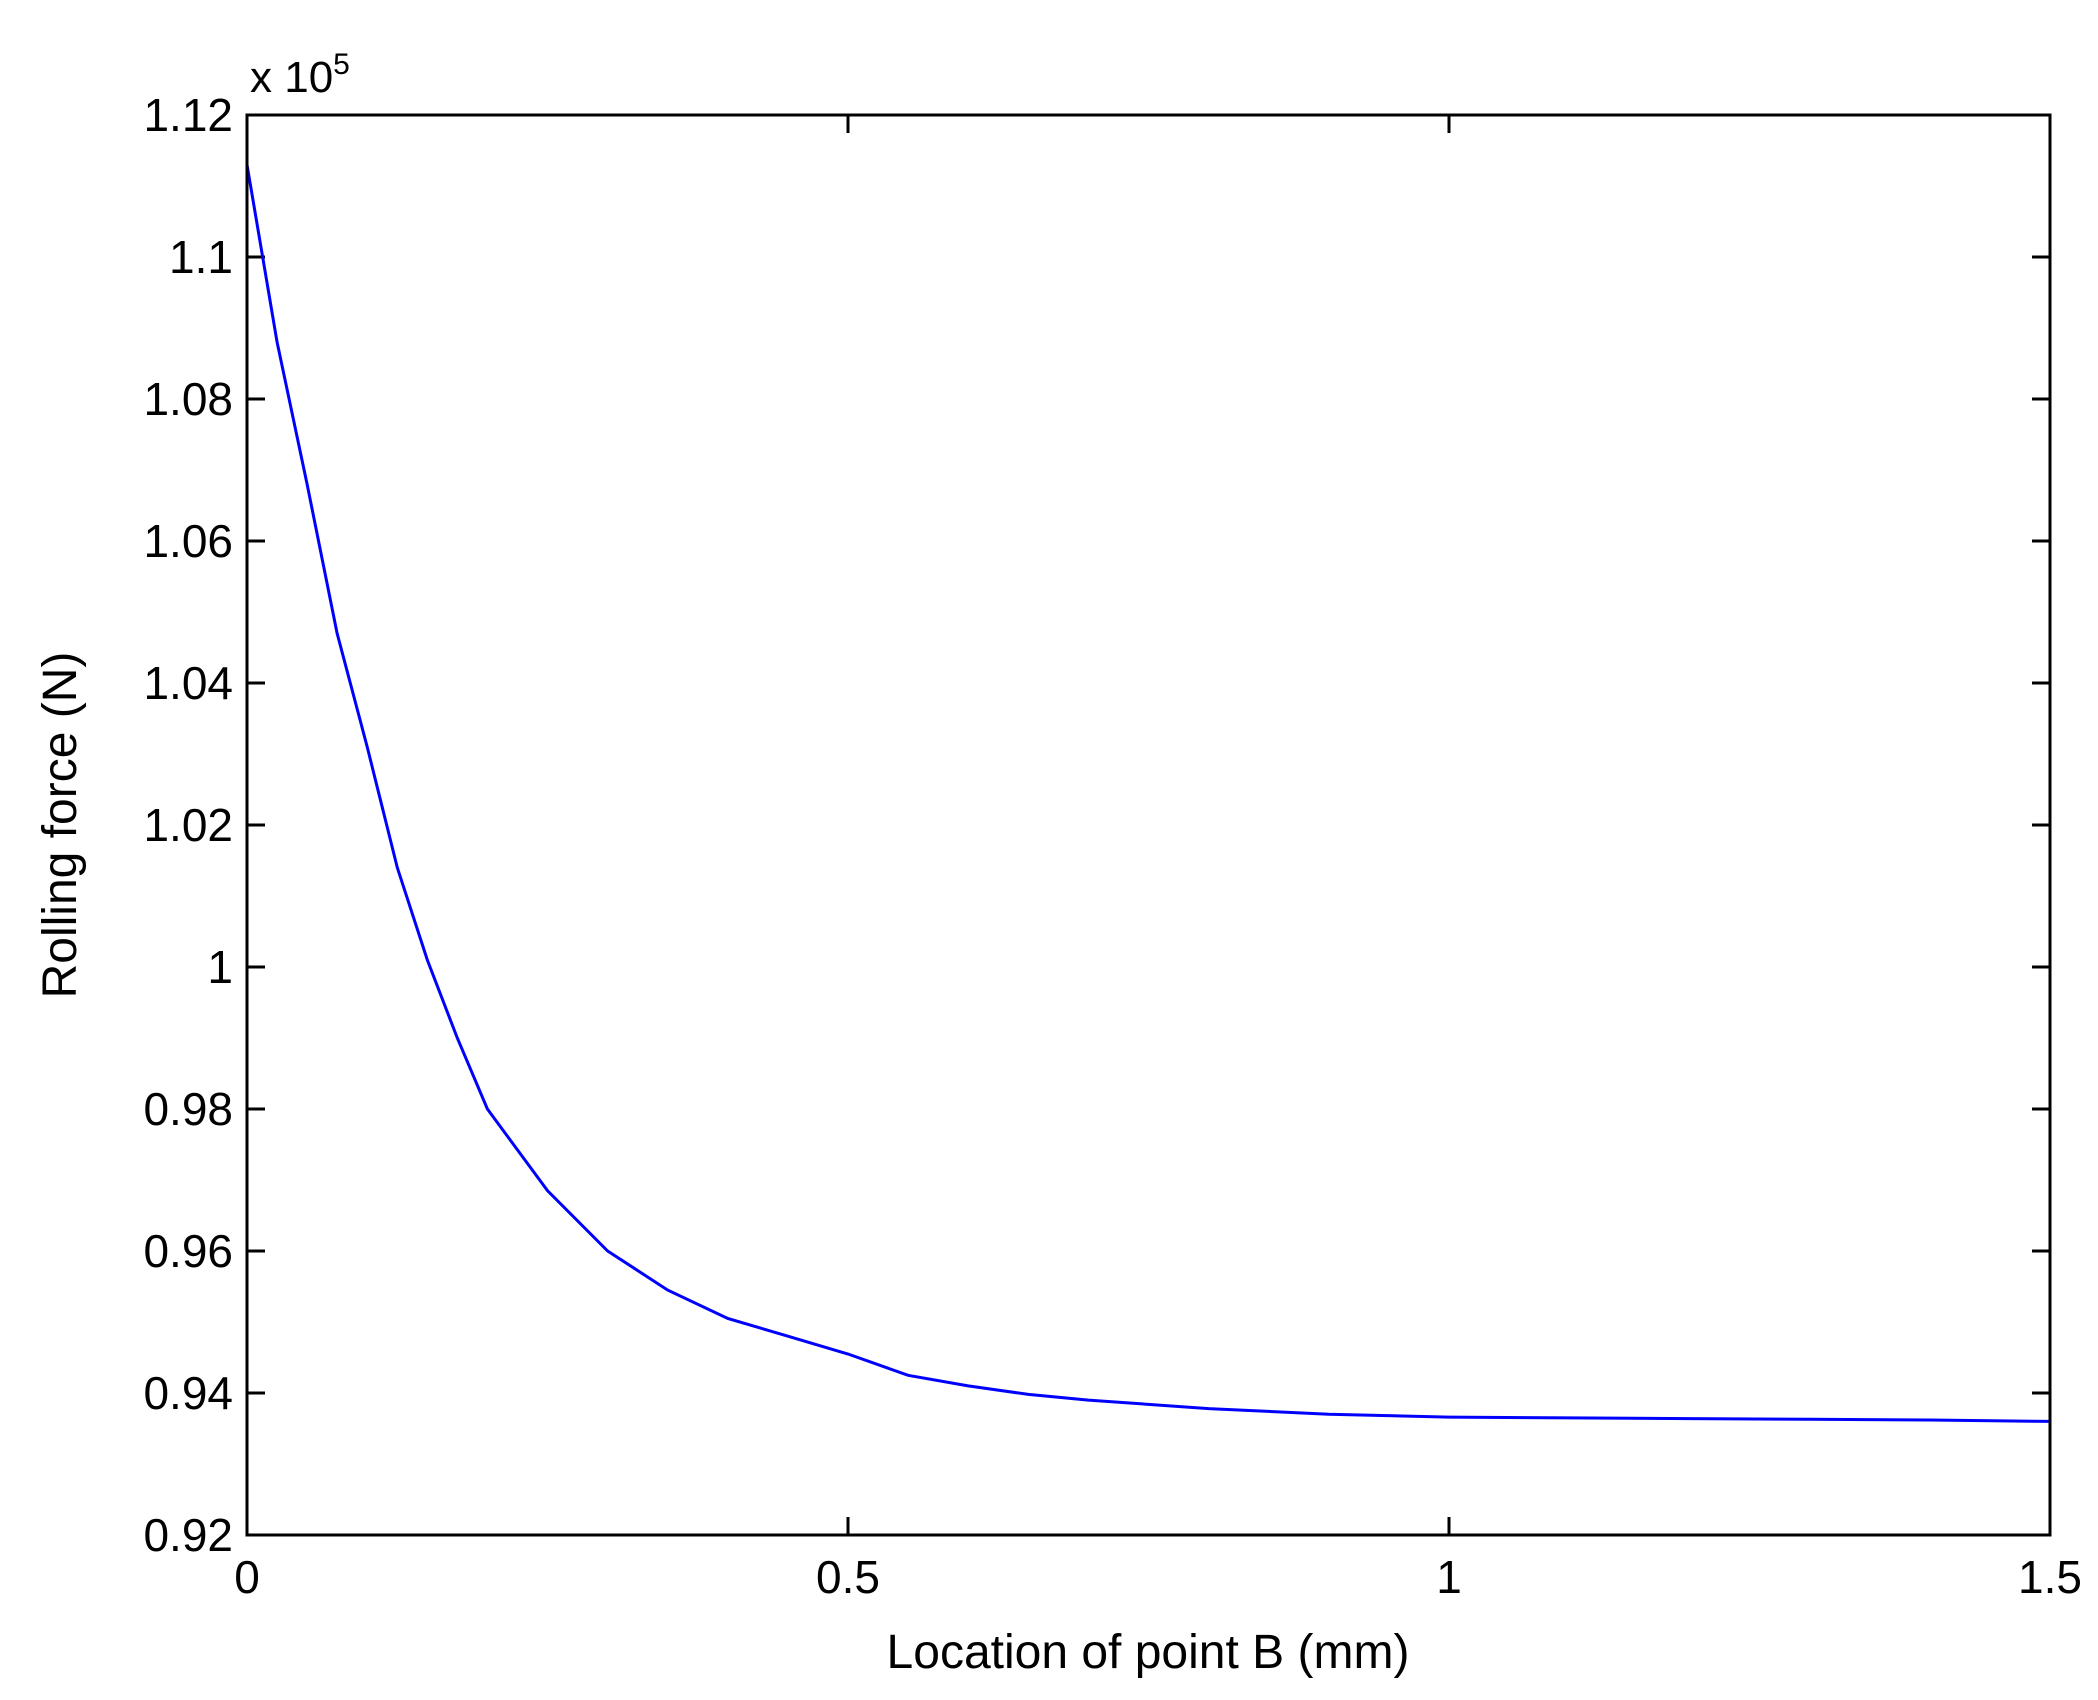  Describe the element at coordinates (848, 1577) in the screenshot. I see `x-tick-label: 0.5` at that location.